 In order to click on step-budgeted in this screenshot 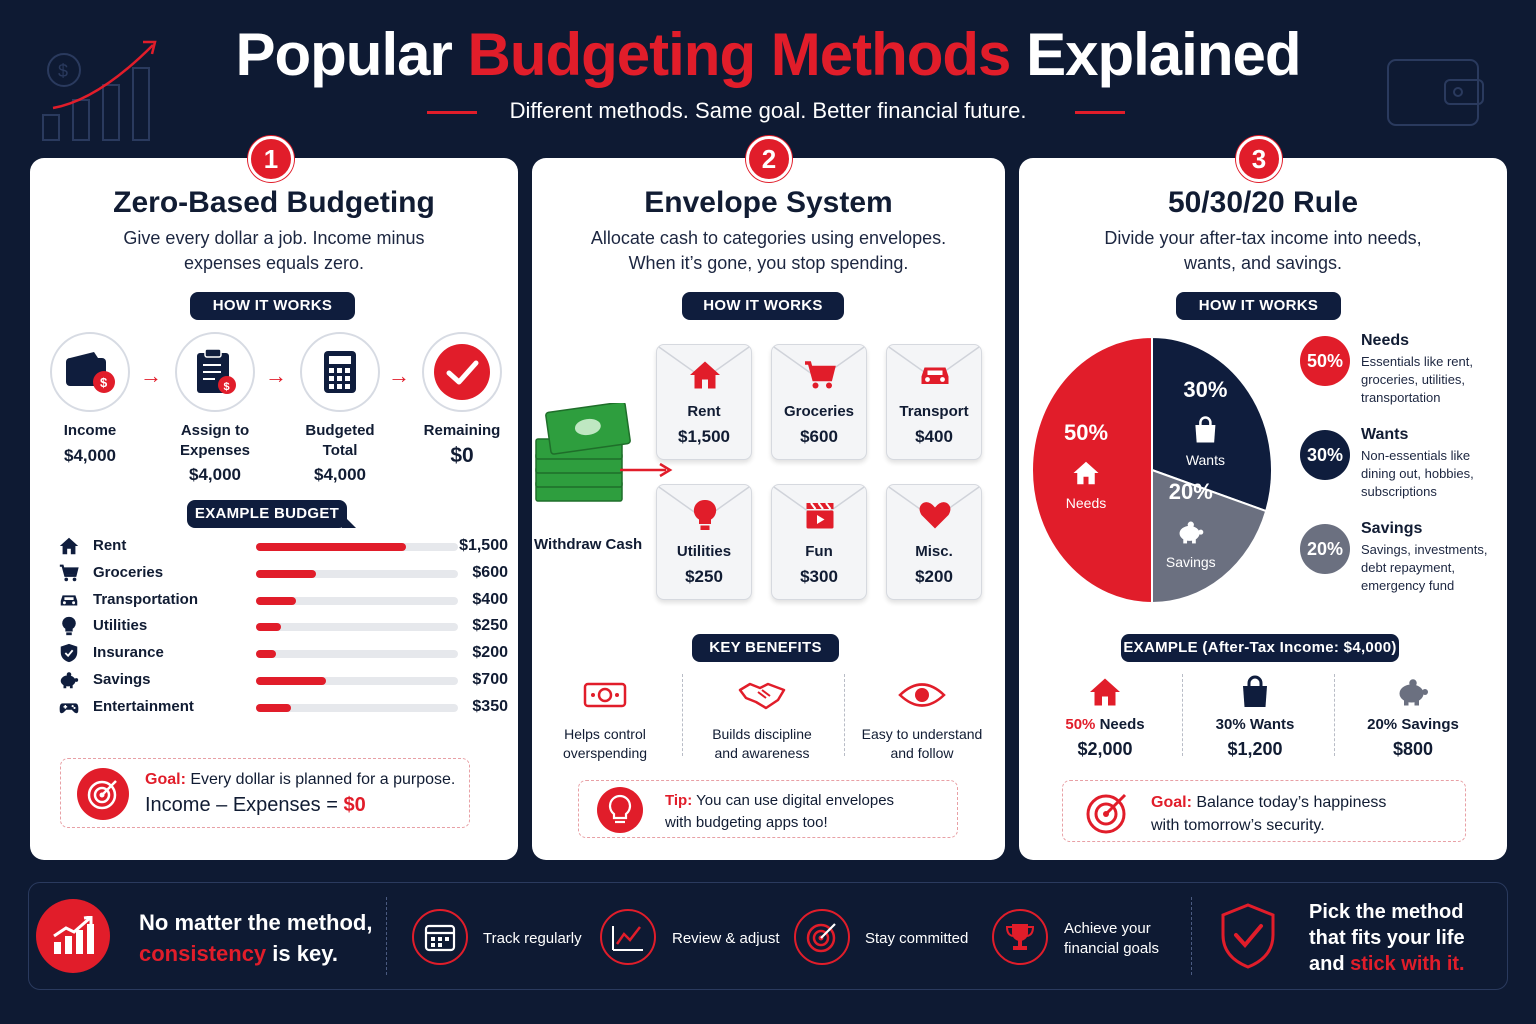, I will do `click(340, 372)`.